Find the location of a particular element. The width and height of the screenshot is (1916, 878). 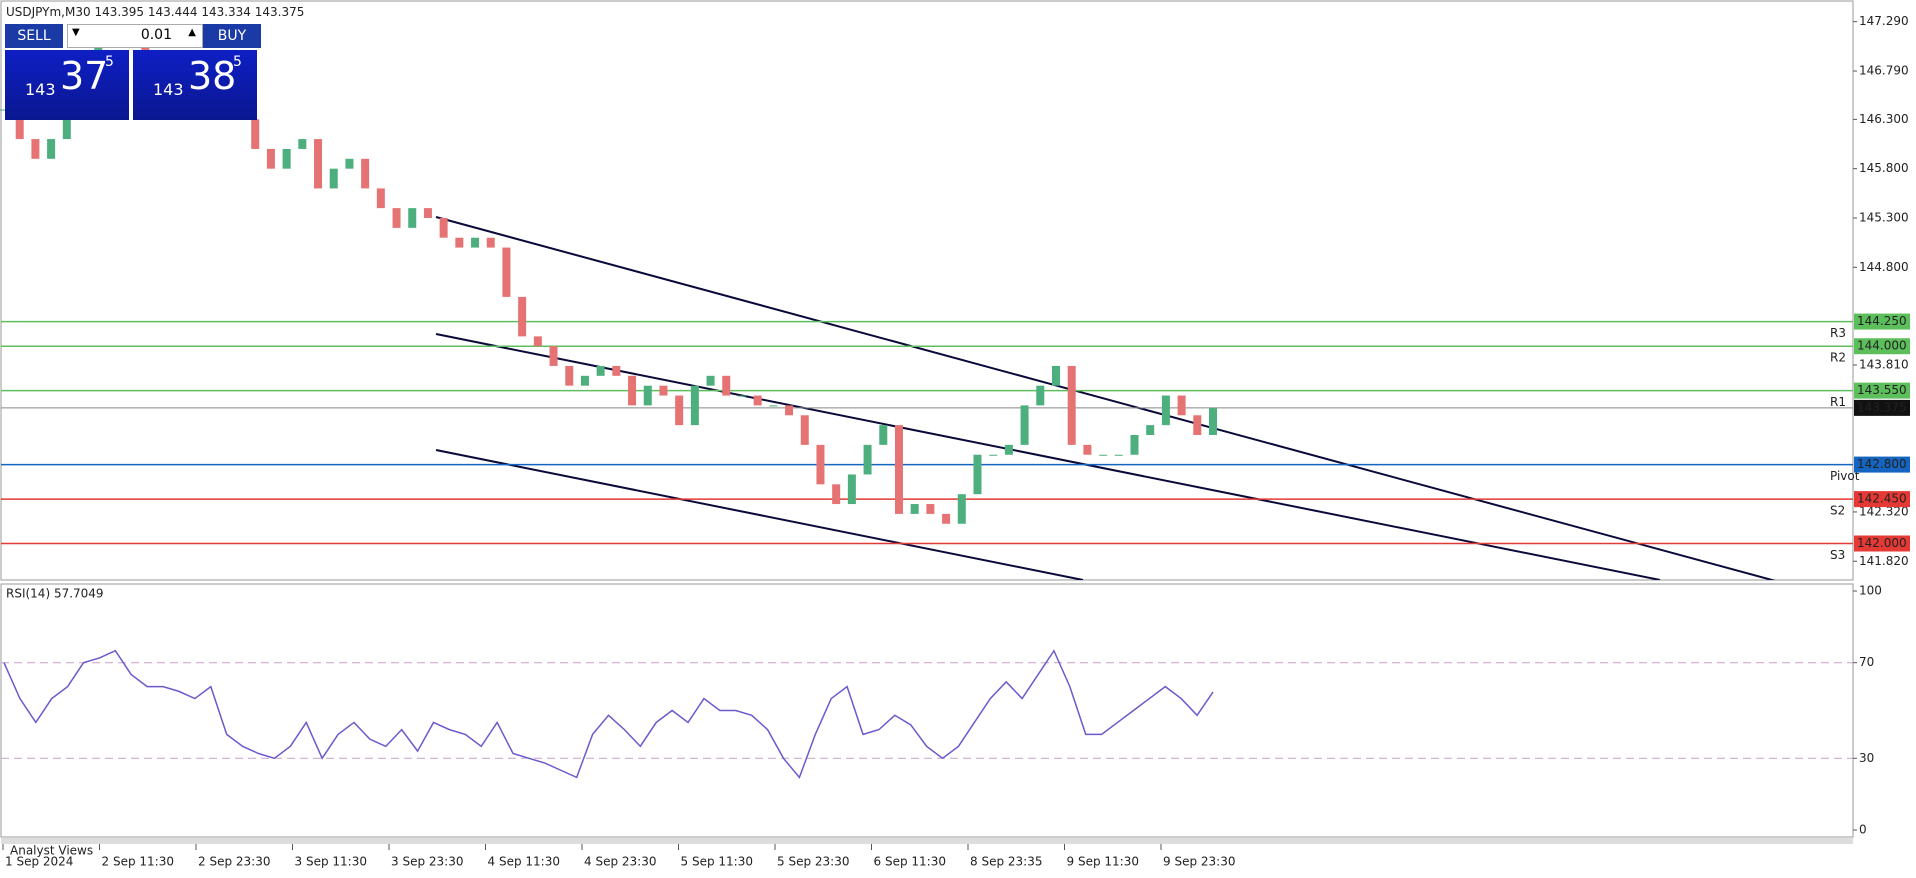

time-label: 2 Sep 23:30 is located at coordinates (234, 862).